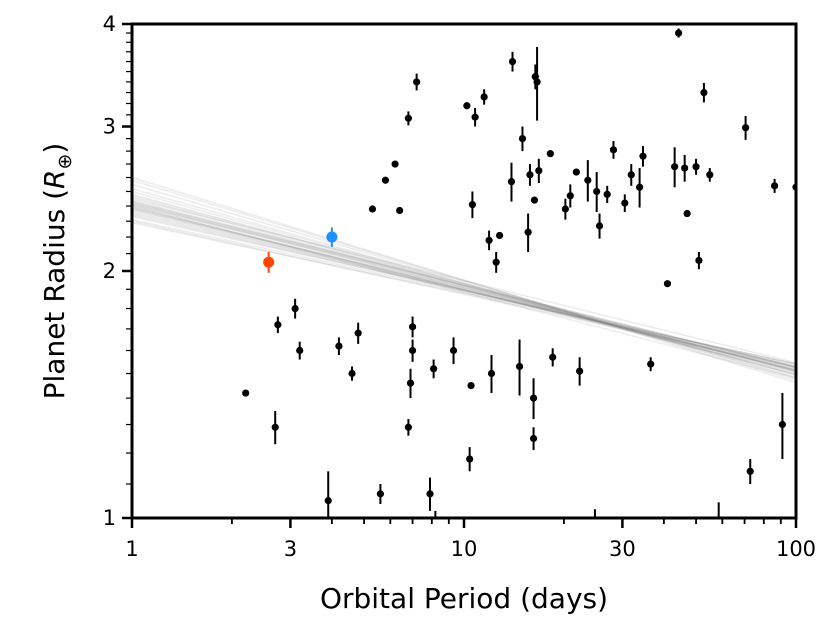 The image size is (830, 623). Describe the element at coordinates (54, 148) in the screenshot. I see `y-axis-label-close: )` at that location.